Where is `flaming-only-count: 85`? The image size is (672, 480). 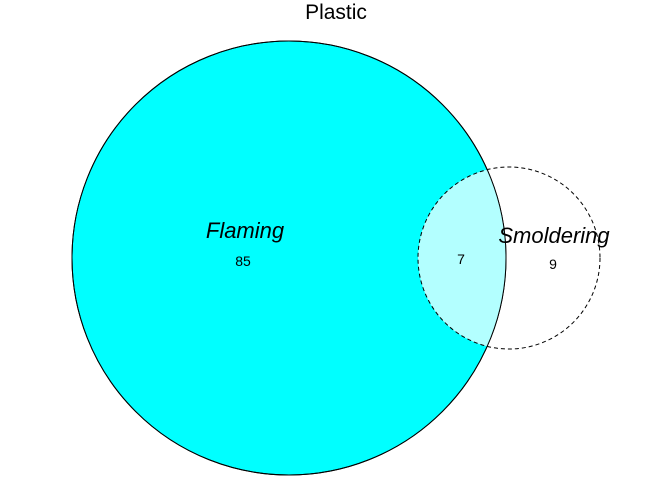
flaming-only-count: 85 is located at coordinates (243, 261).